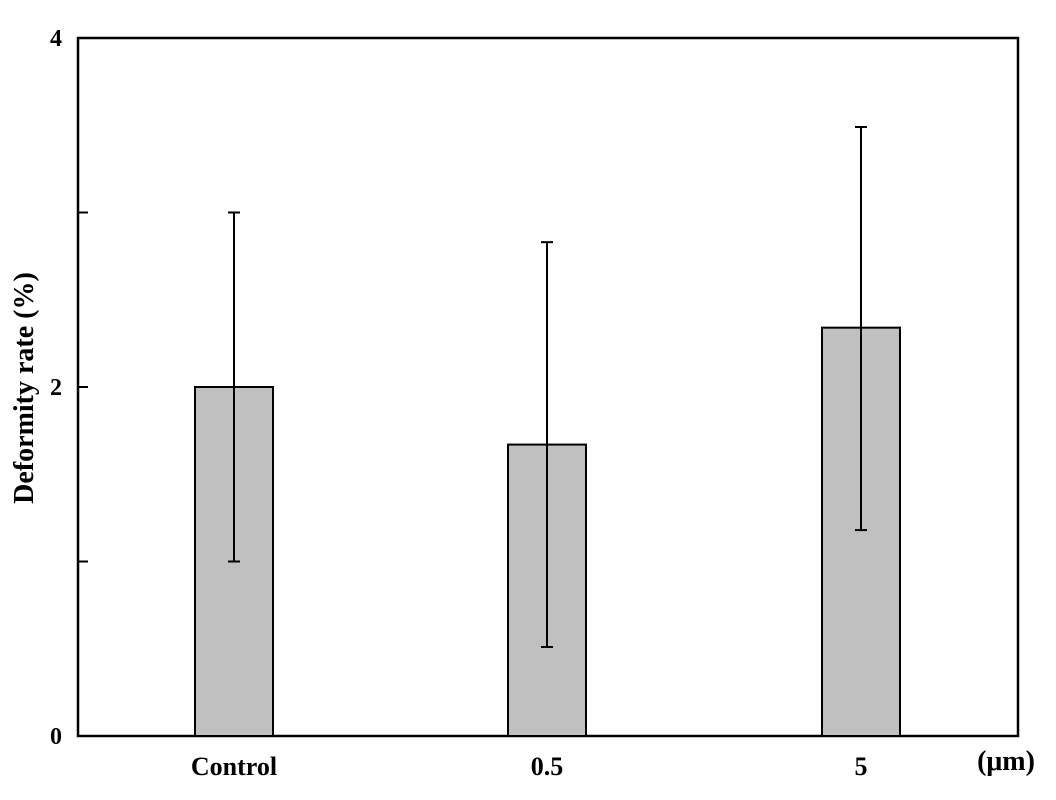  What do you see at coordinates (547, 766) in the screenshot?
I see `x-category-label: 0.5` at bounding box center [547, 766].